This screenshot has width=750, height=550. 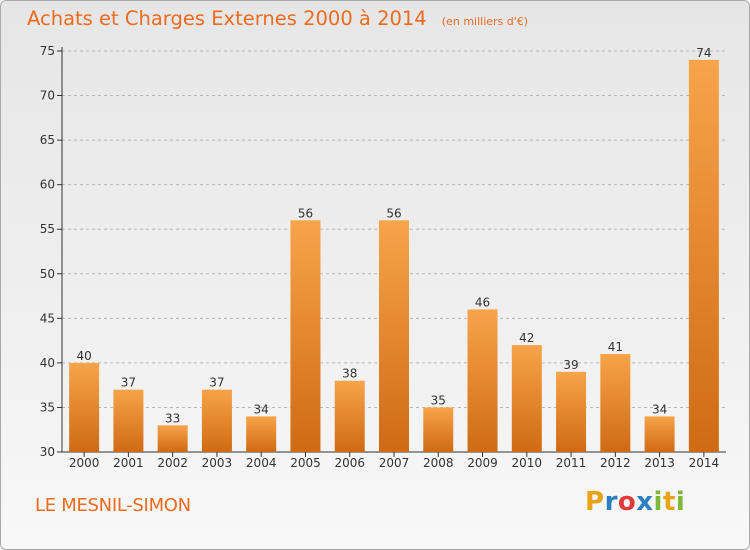 I want to click on y-tick-label: 35, so click(x=47, y=407).